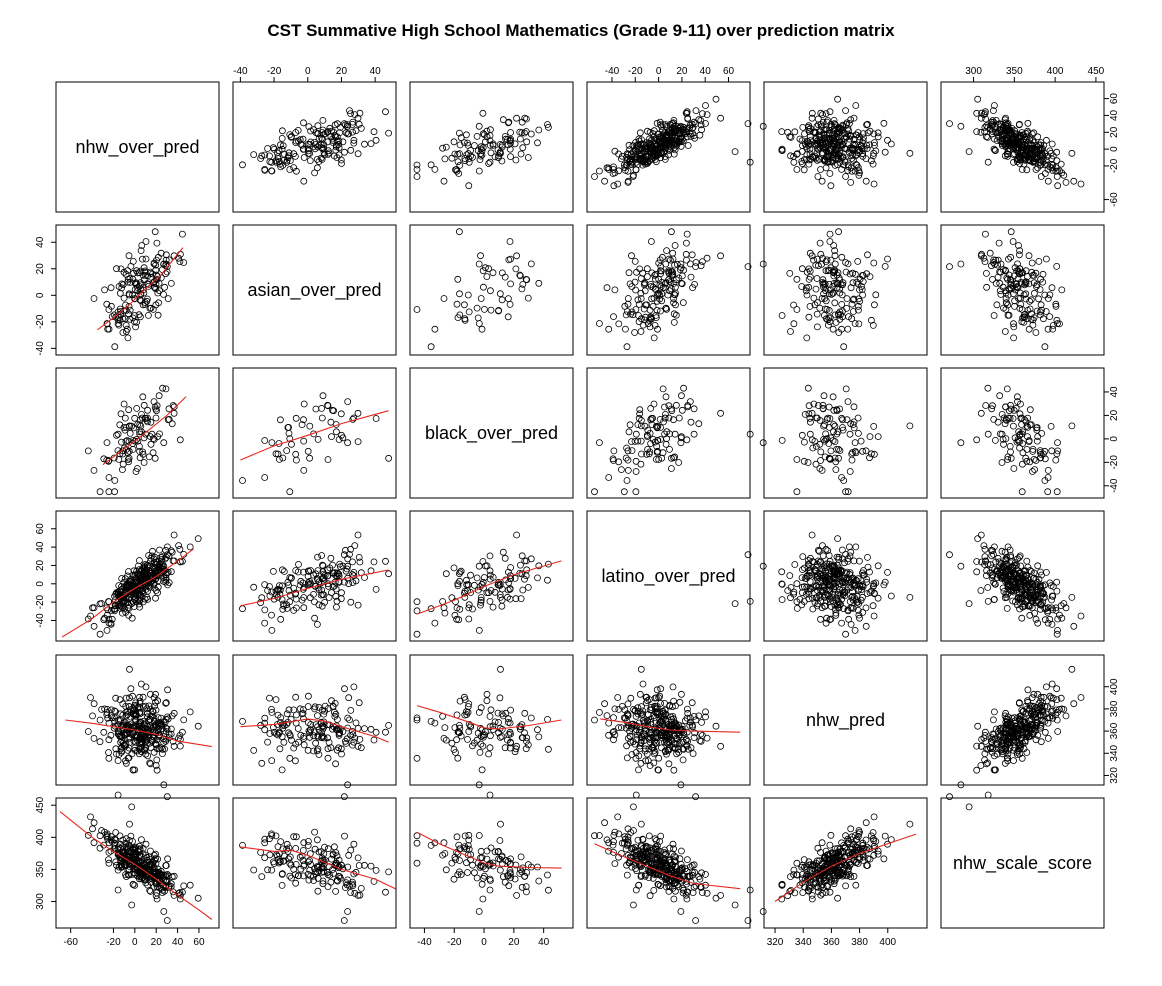  What do you see at coordinates (491, 433) in the screenshot?
I see `variable-label-black_over_pred: black_over_pred` at bounding box center [491, 433].